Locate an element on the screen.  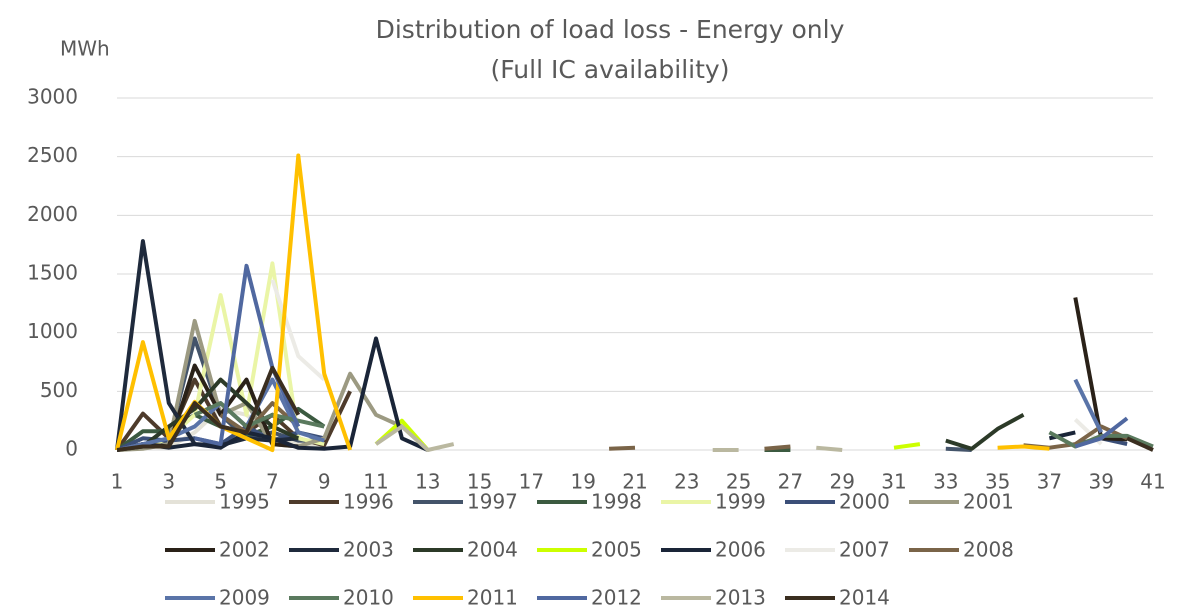
y-tick-label: 500 is located at coordinates (59, 390).